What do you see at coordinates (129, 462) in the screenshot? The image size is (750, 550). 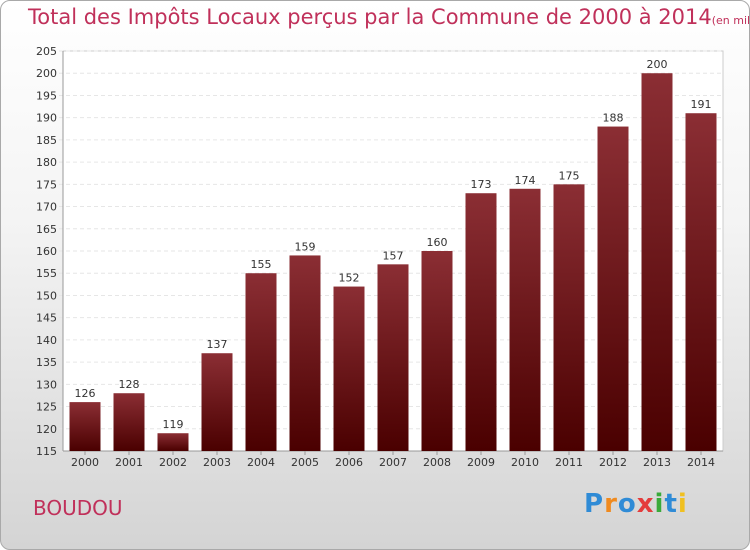 I see `x-tick-label: 2001` at bounding box center [129, 462].